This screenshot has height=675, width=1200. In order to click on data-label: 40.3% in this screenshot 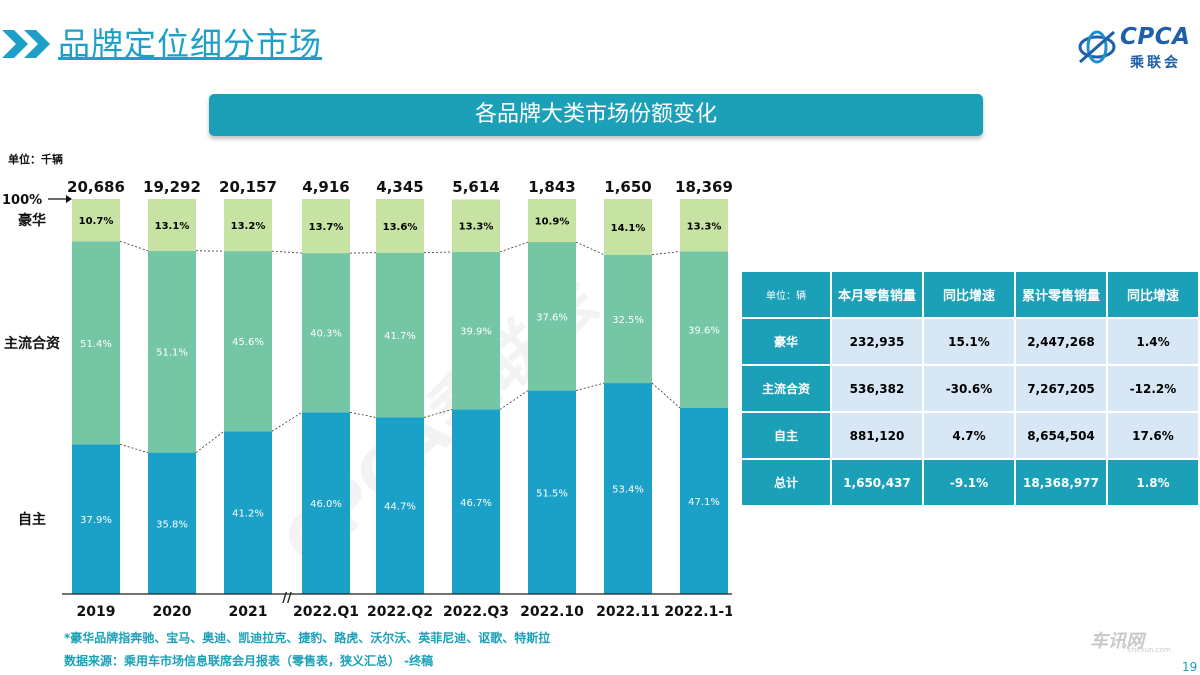, I will do `click(326, 334)`.